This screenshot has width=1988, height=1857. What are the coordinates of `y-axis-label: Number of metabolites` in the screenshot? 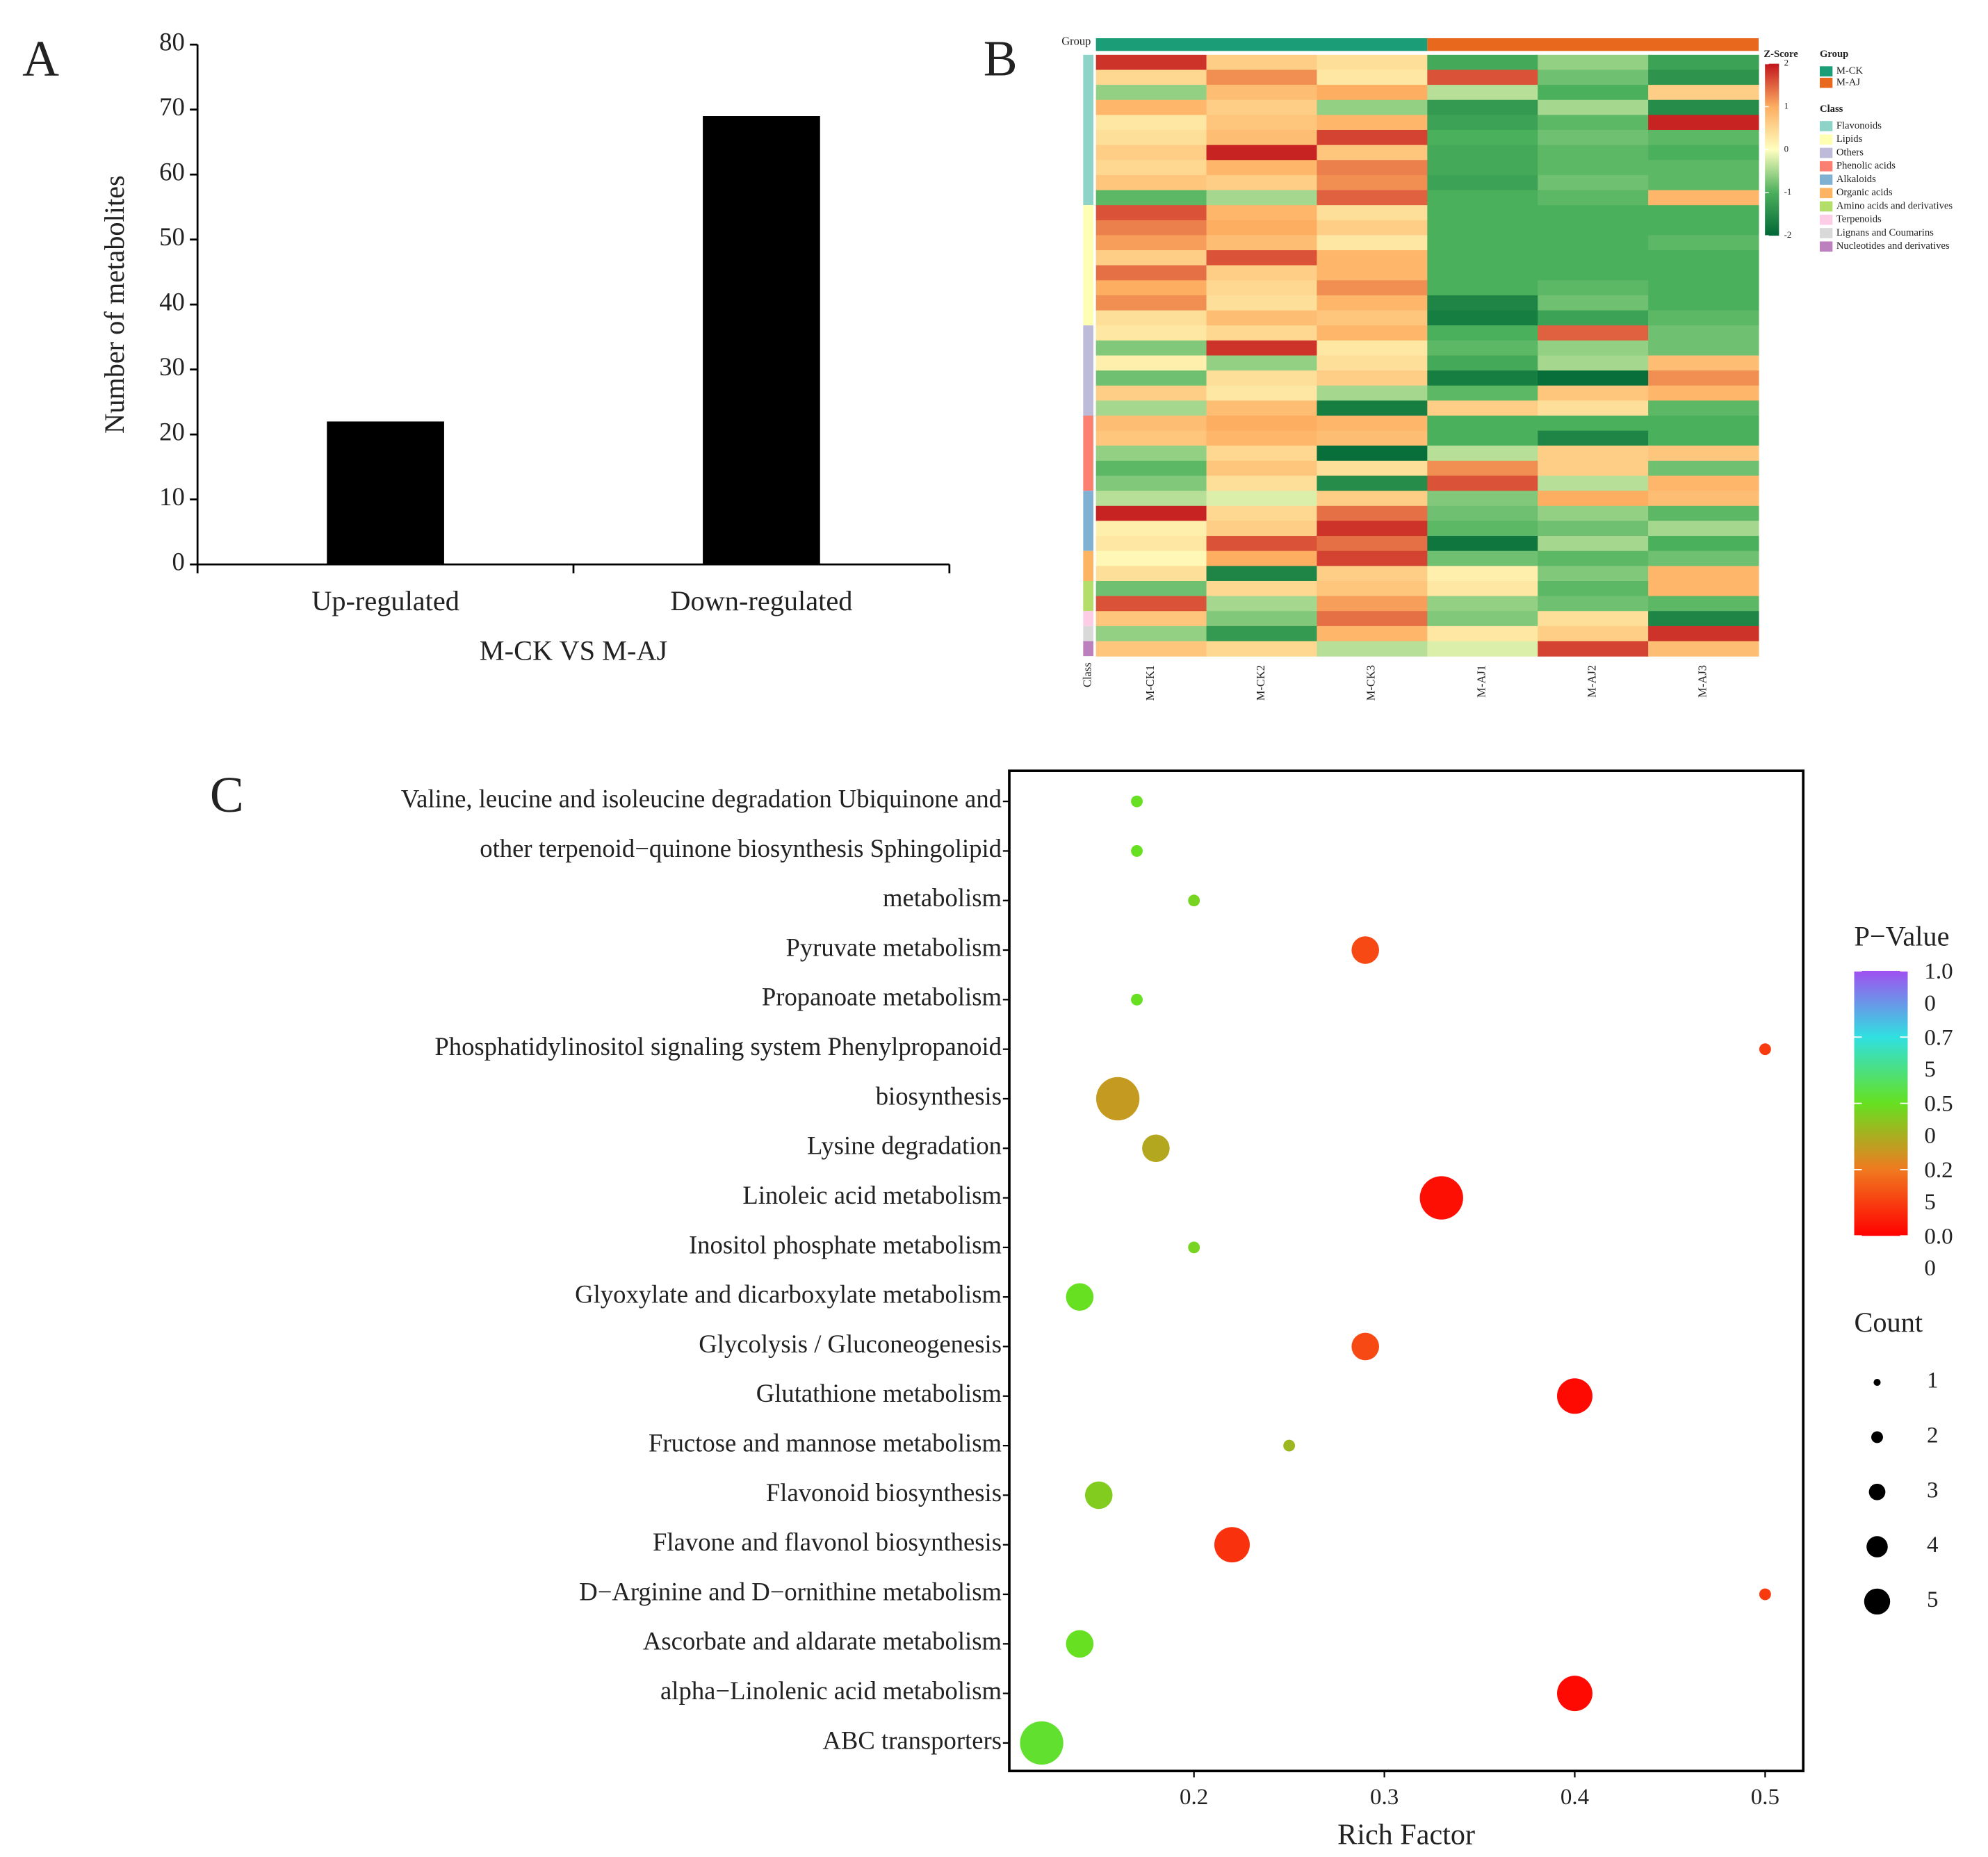 It's located at (115, 304).